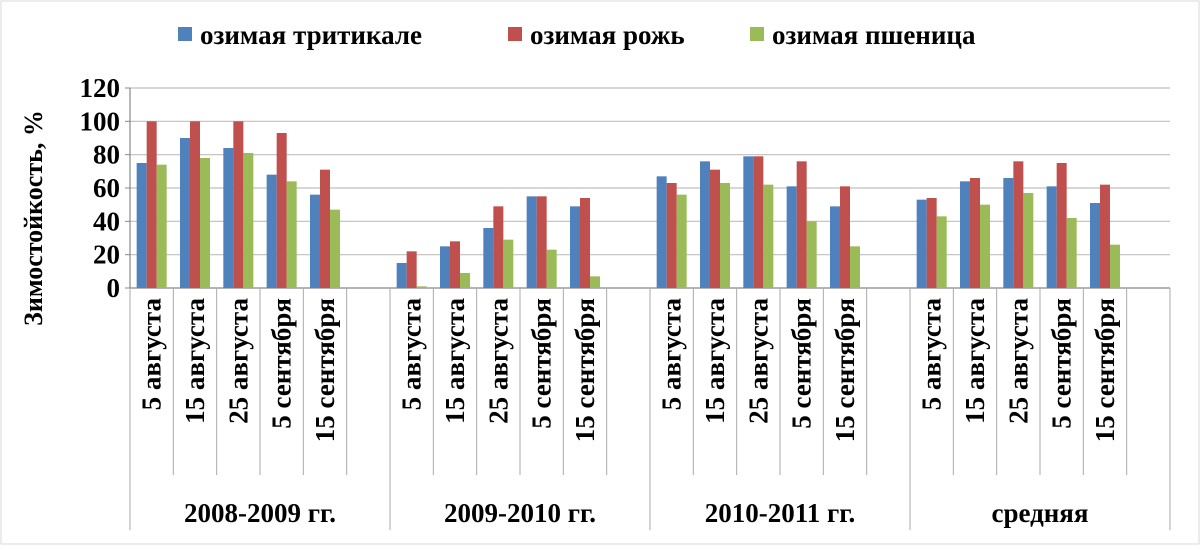 This screenshot has width=1200, height=550. Describe the element at coordinates (106, 155) in the screenshot. I see `y-tick-label: 80` at that location.